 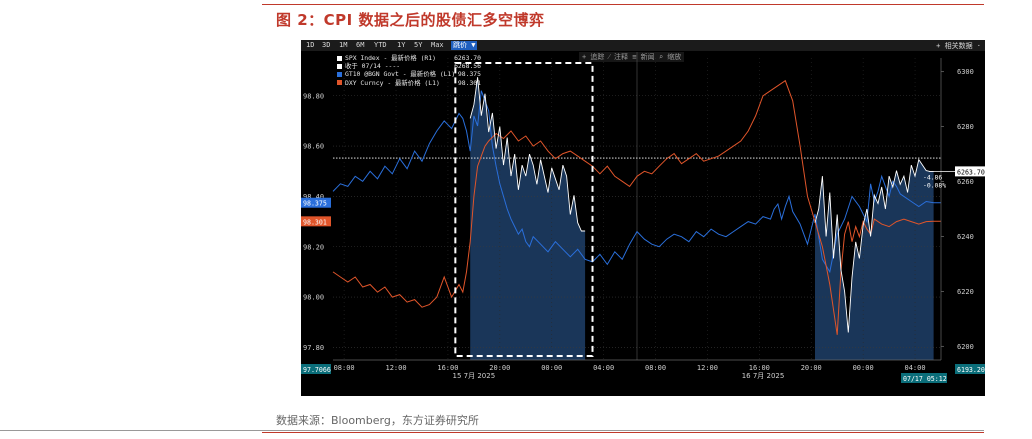 I want to click on date-label: 16 7月 2025, so click(x=763, y=376).